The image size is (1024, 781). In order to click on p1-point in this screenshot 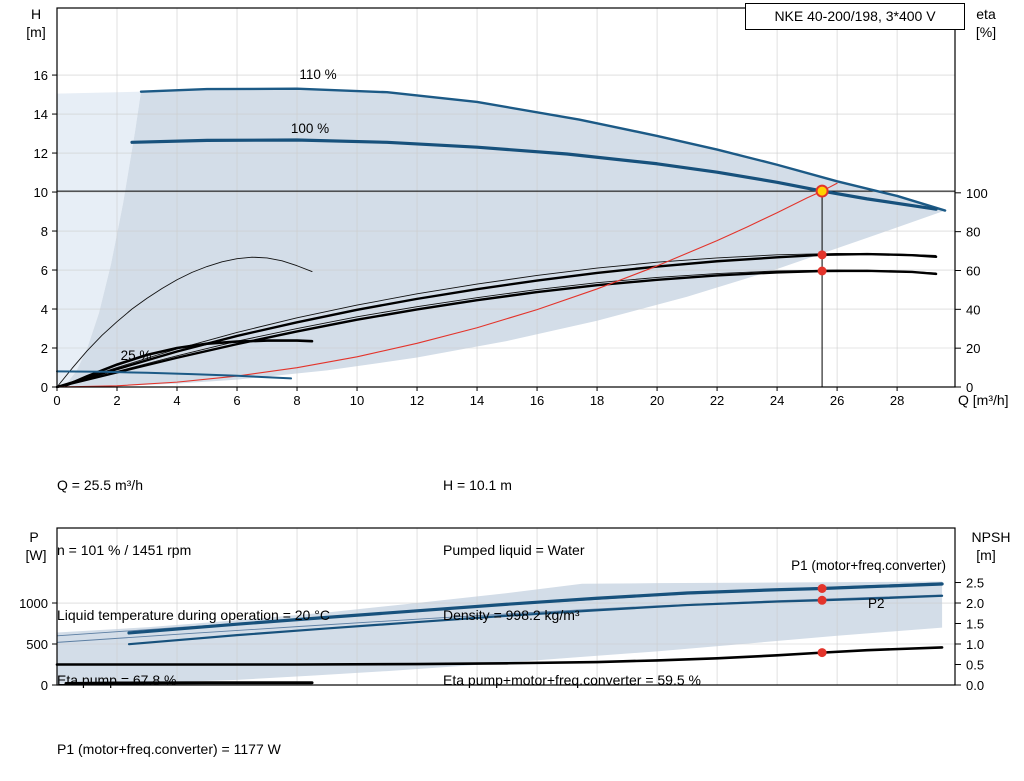, I will do `click(822, 589)`.